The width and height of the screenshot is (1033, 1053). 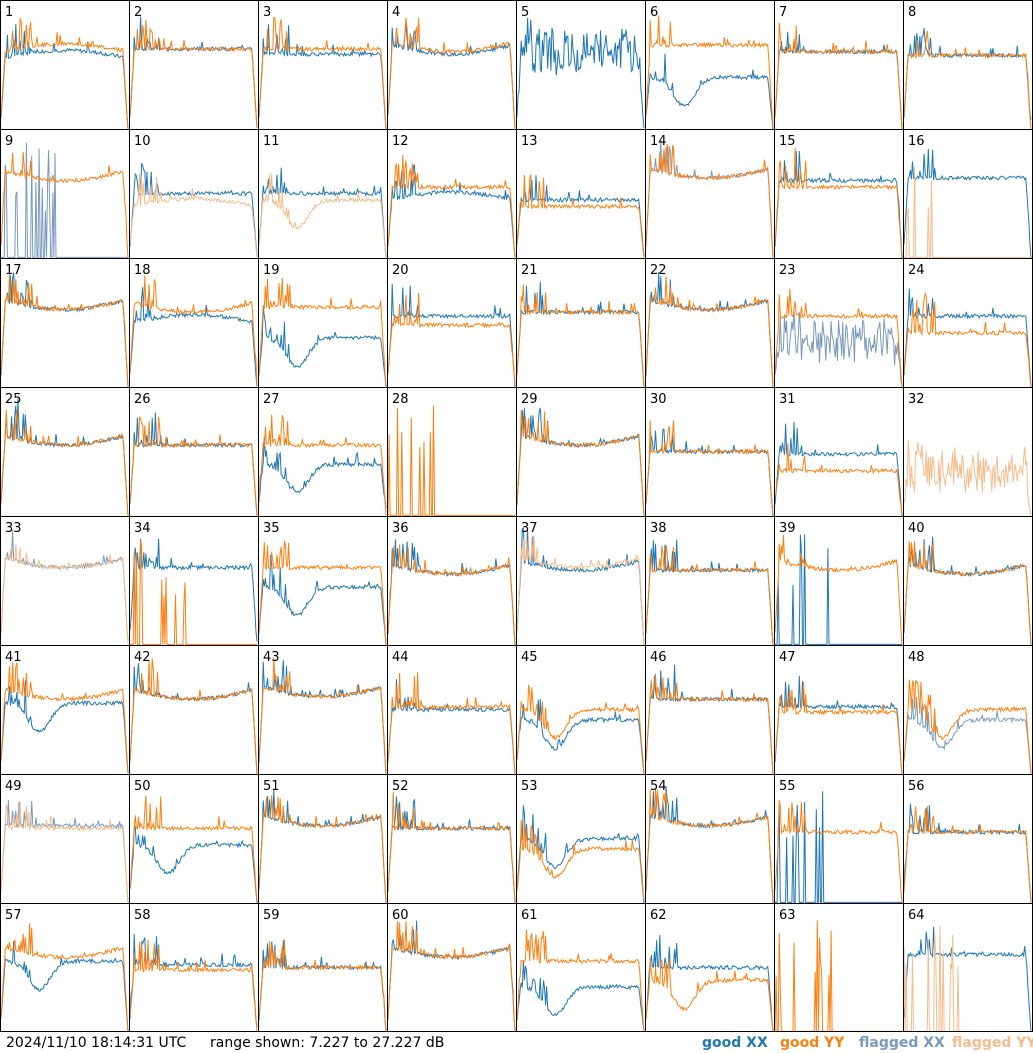 I want to click on panel-18: 18, so click(x=193, y=325).